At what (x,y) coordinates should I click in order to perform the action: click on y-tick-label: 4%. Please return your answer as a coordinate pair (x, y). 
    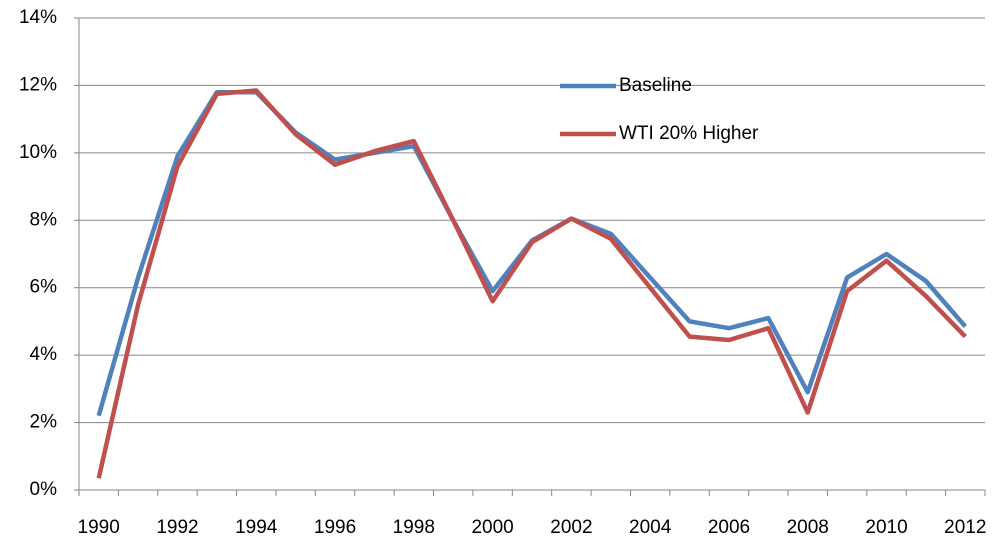
    Looking at the image, I should click on (44, 354).